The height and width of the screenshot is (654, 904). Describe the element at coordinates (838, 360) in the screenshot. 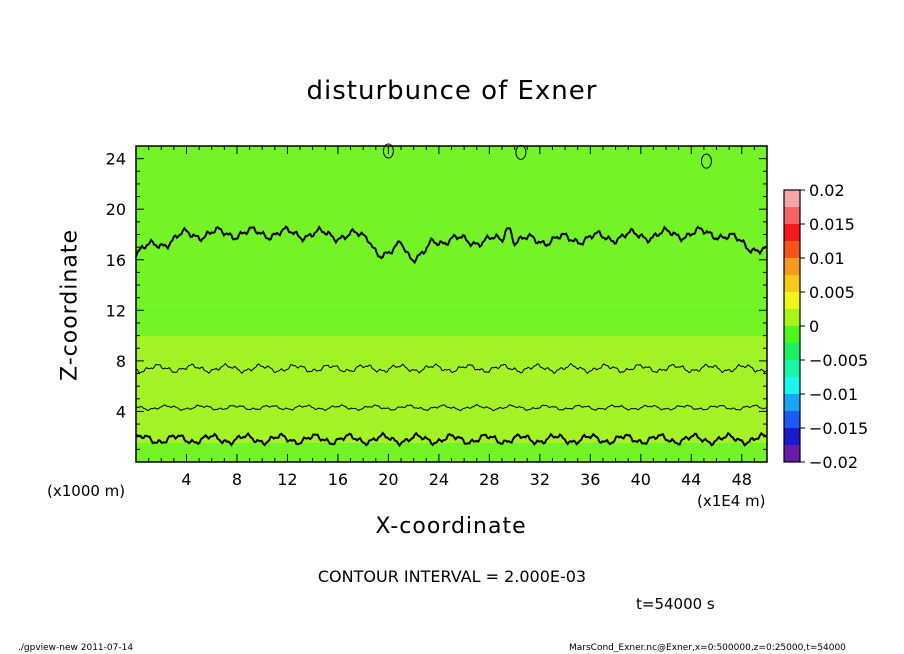

I see `colorbar-tick-label: −0.005` at that location.